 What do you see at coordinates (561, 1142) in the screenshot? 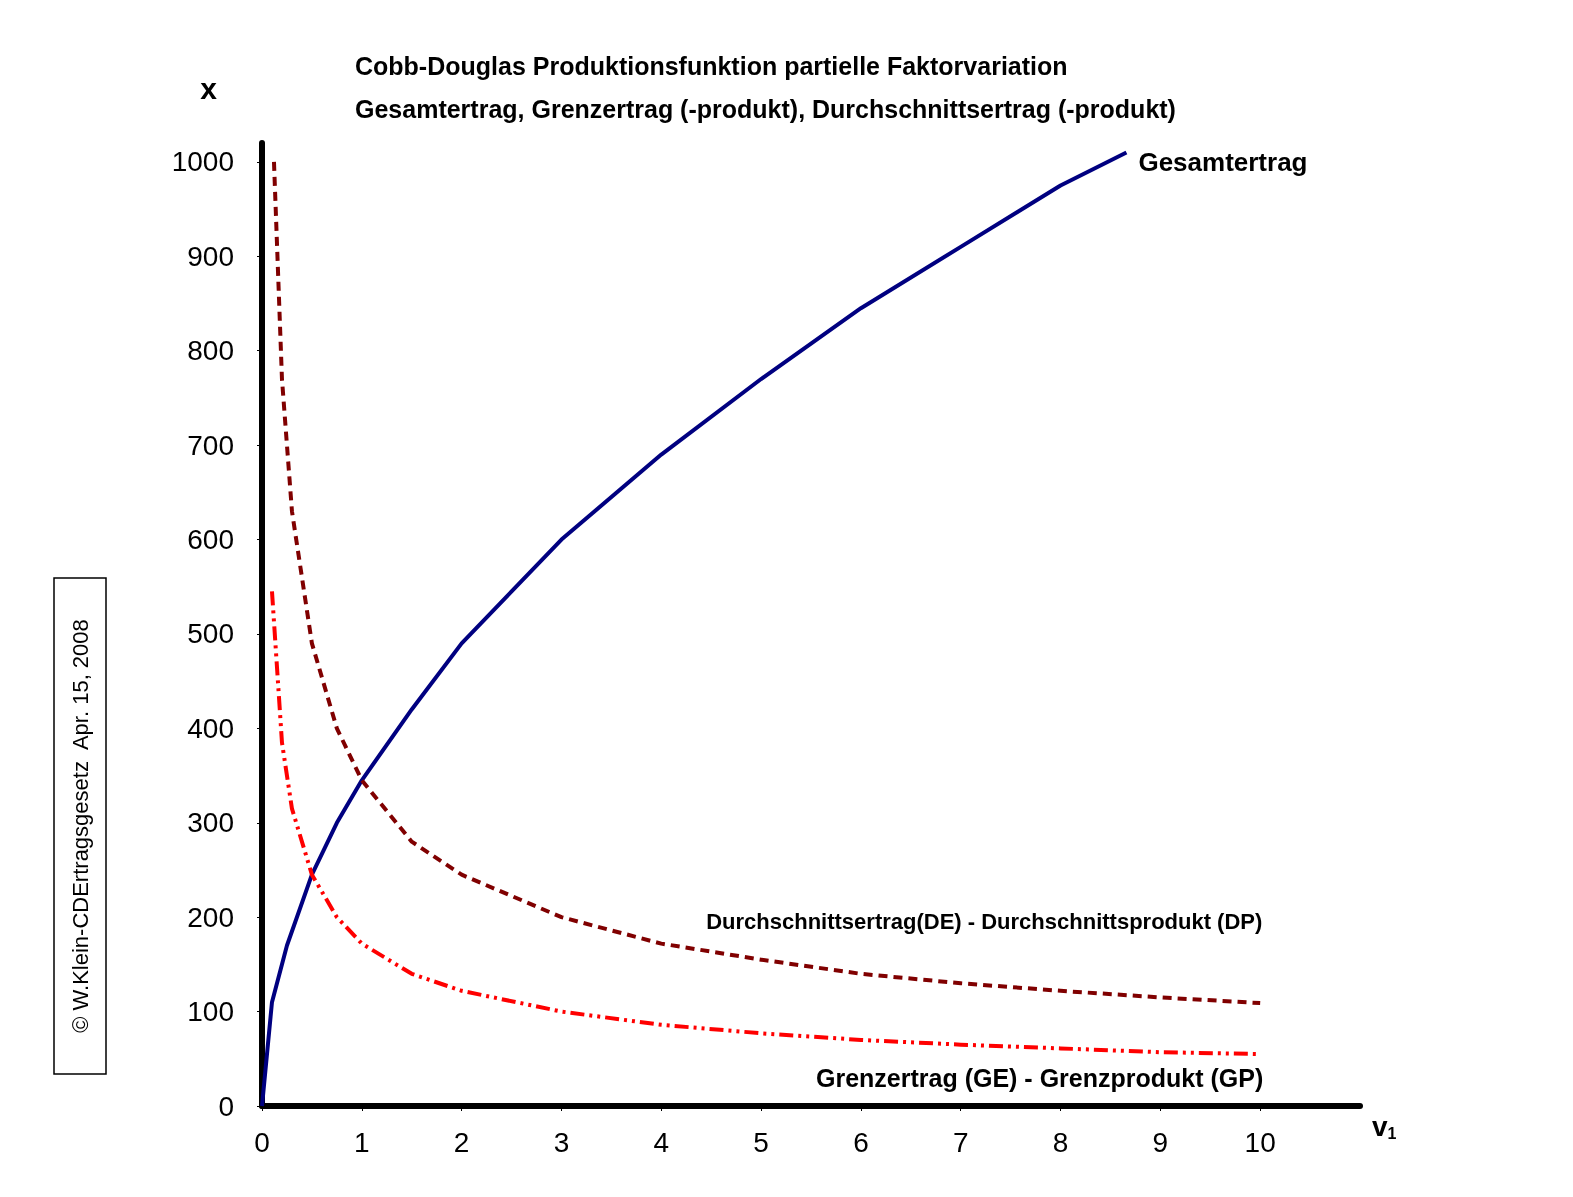
I see `x-tick-label: 3` at bounding box center [561, 1142].